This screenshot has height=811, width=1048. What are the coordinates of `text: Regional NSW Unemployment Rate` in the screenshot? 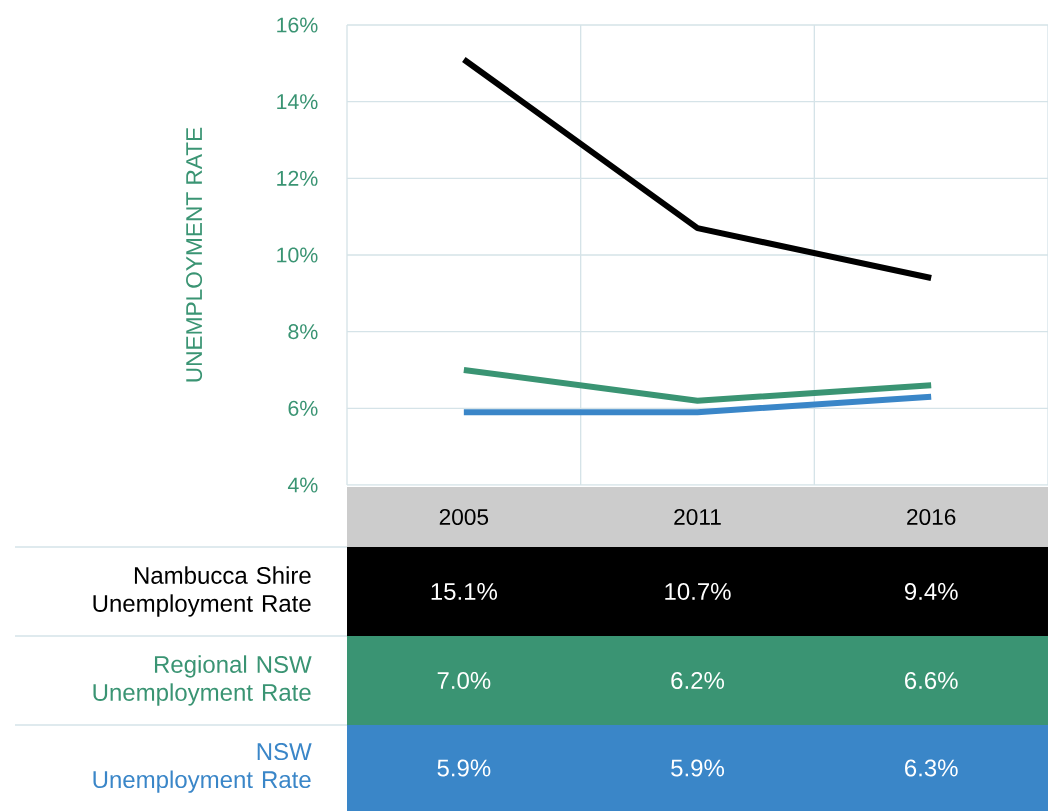 It's located at (202, 680).